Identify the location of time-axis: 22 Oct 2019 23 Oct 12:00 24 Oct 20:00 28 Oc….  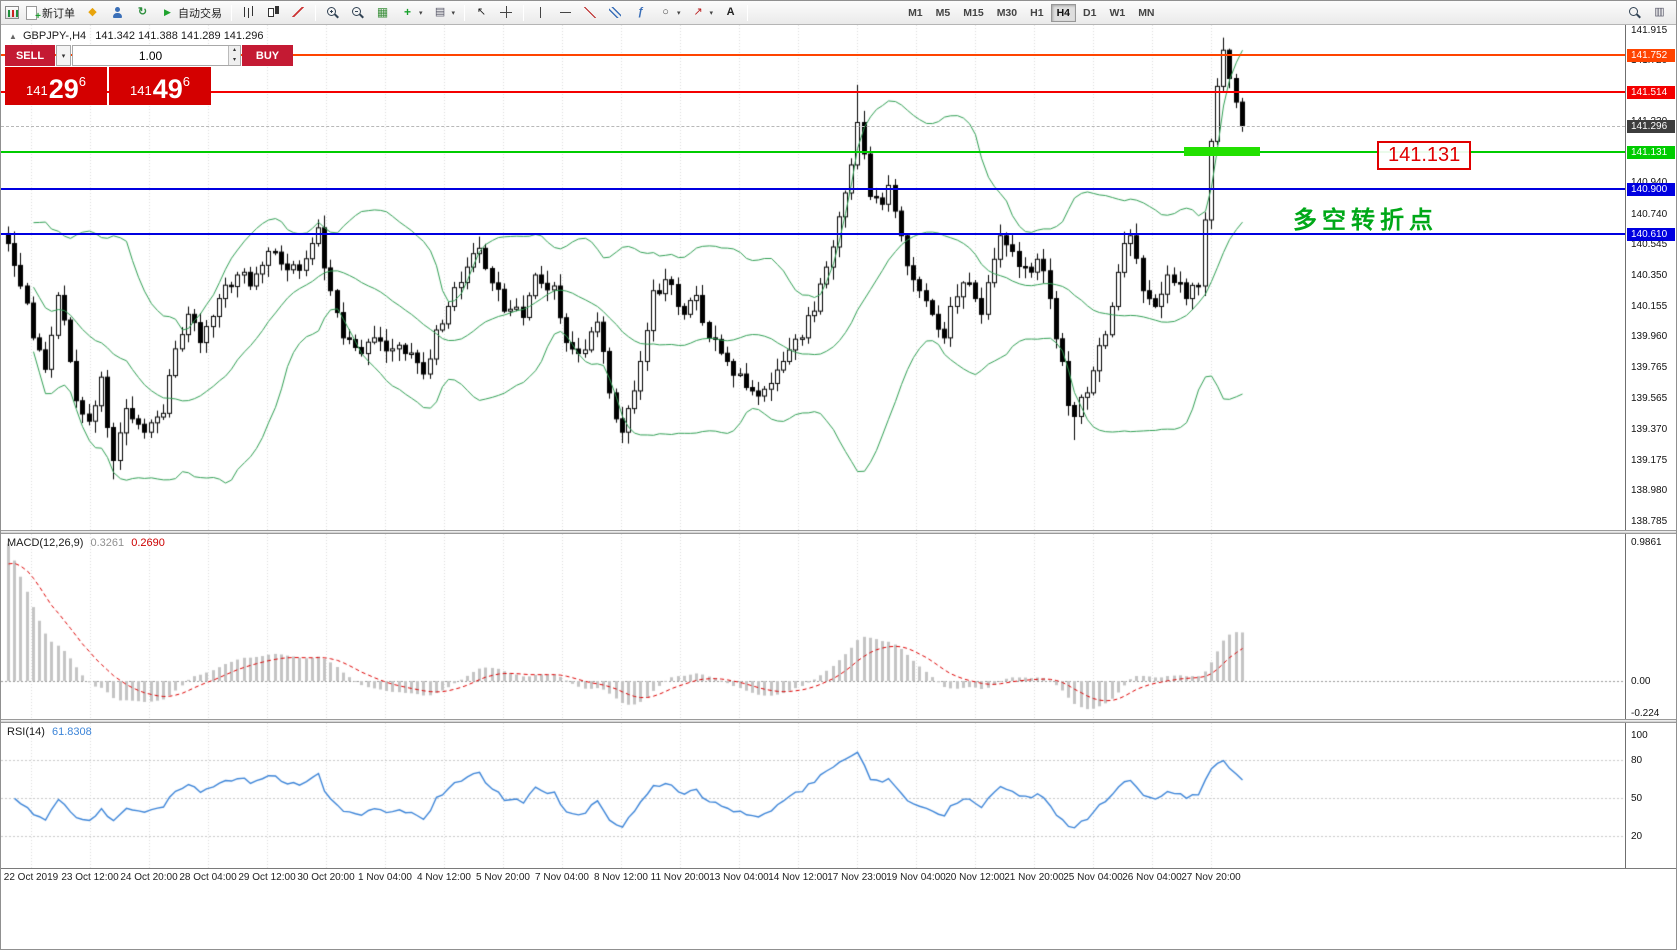
(838, 880).